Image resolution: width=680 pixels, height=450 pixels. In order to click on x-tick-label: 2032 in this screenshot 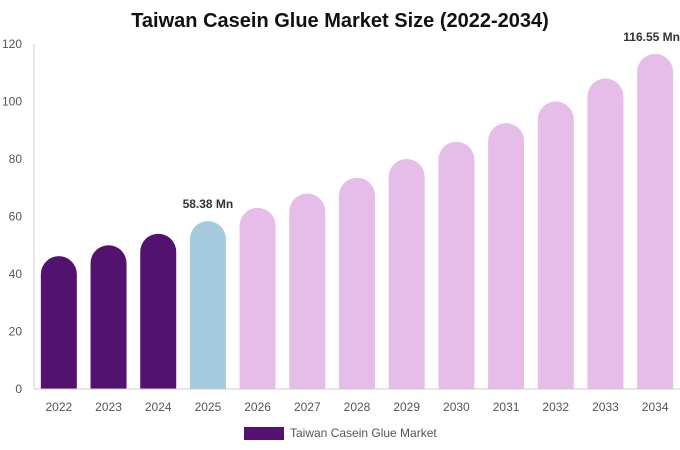, I will do `click(555, 407)`.